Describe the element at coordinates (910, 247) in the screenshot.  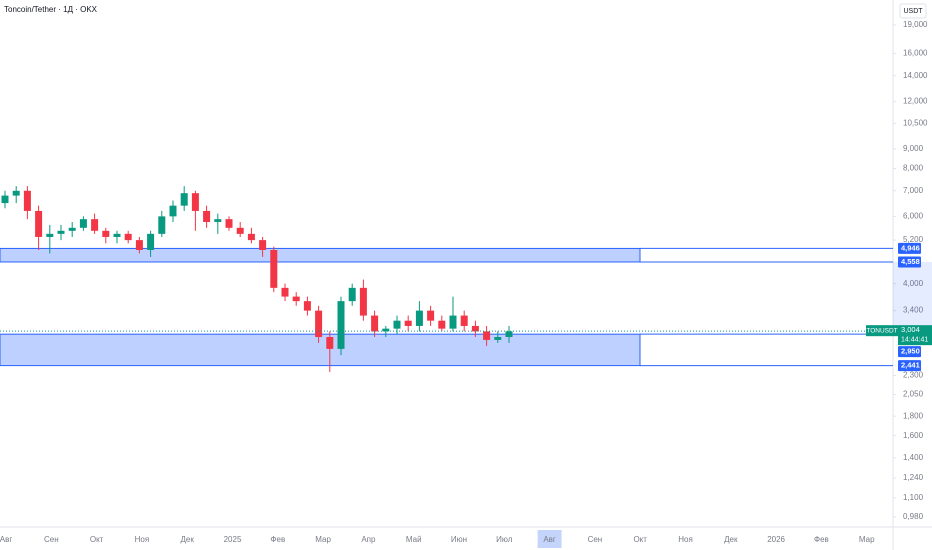
I see `price-label: 4,946` at that location.